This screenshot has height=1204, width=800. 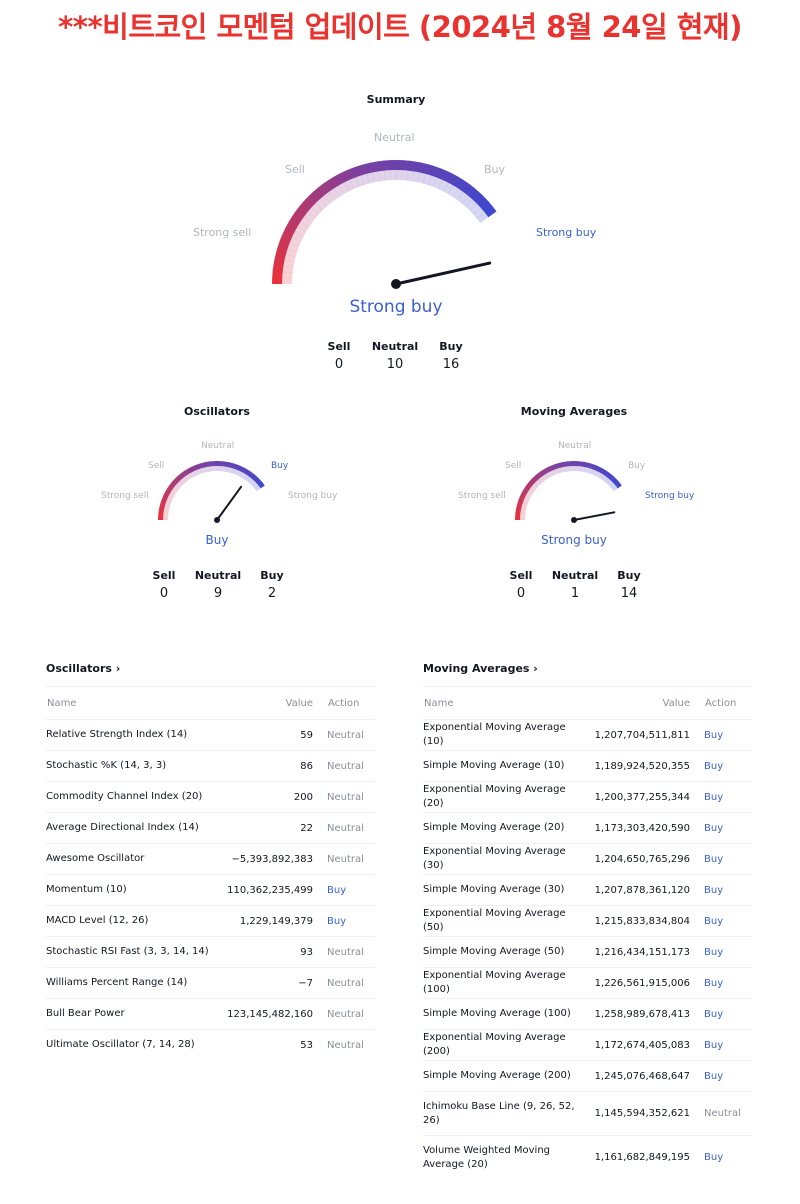 What do you see at coordinates (643, 735) in the screenshot?
I see `indicator-value: 1,207,704,511,811` at bounding box center [643, 735].